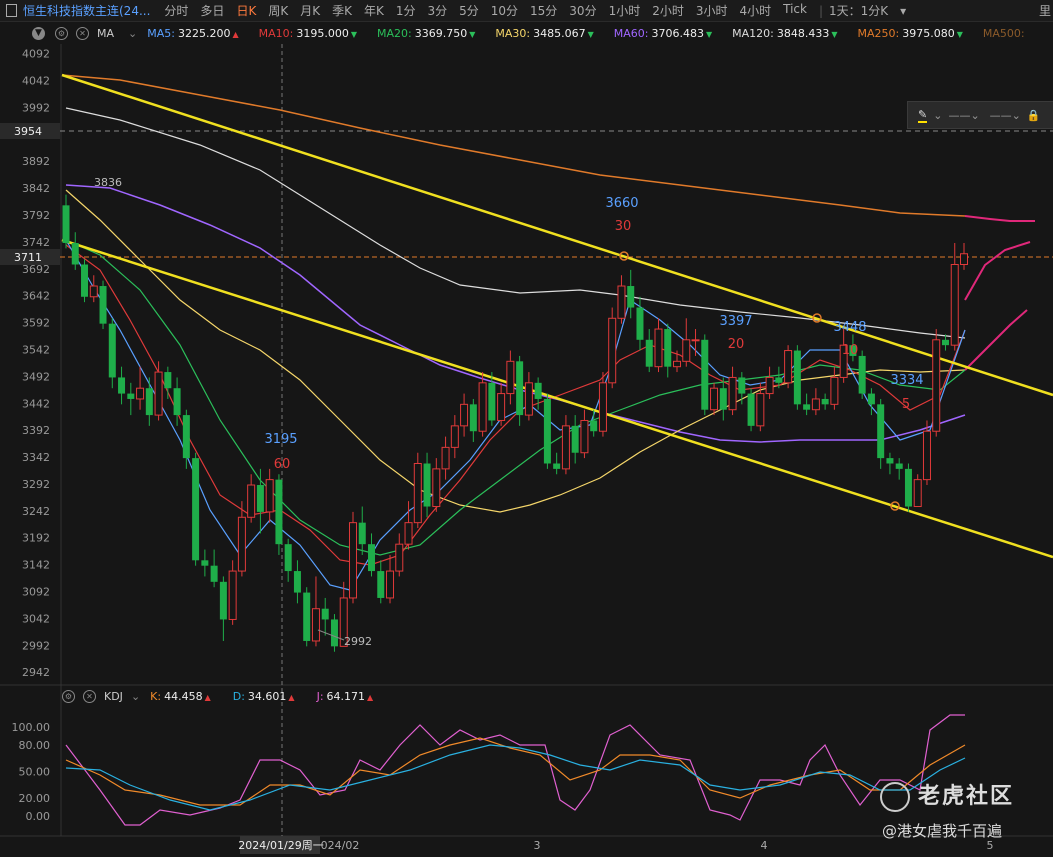 The height and width of the screenshot is (857, 1053). Describe the element at coordinates (903, 10) in the screenshot. I see `chevron-down-icon: ▾` at that location.